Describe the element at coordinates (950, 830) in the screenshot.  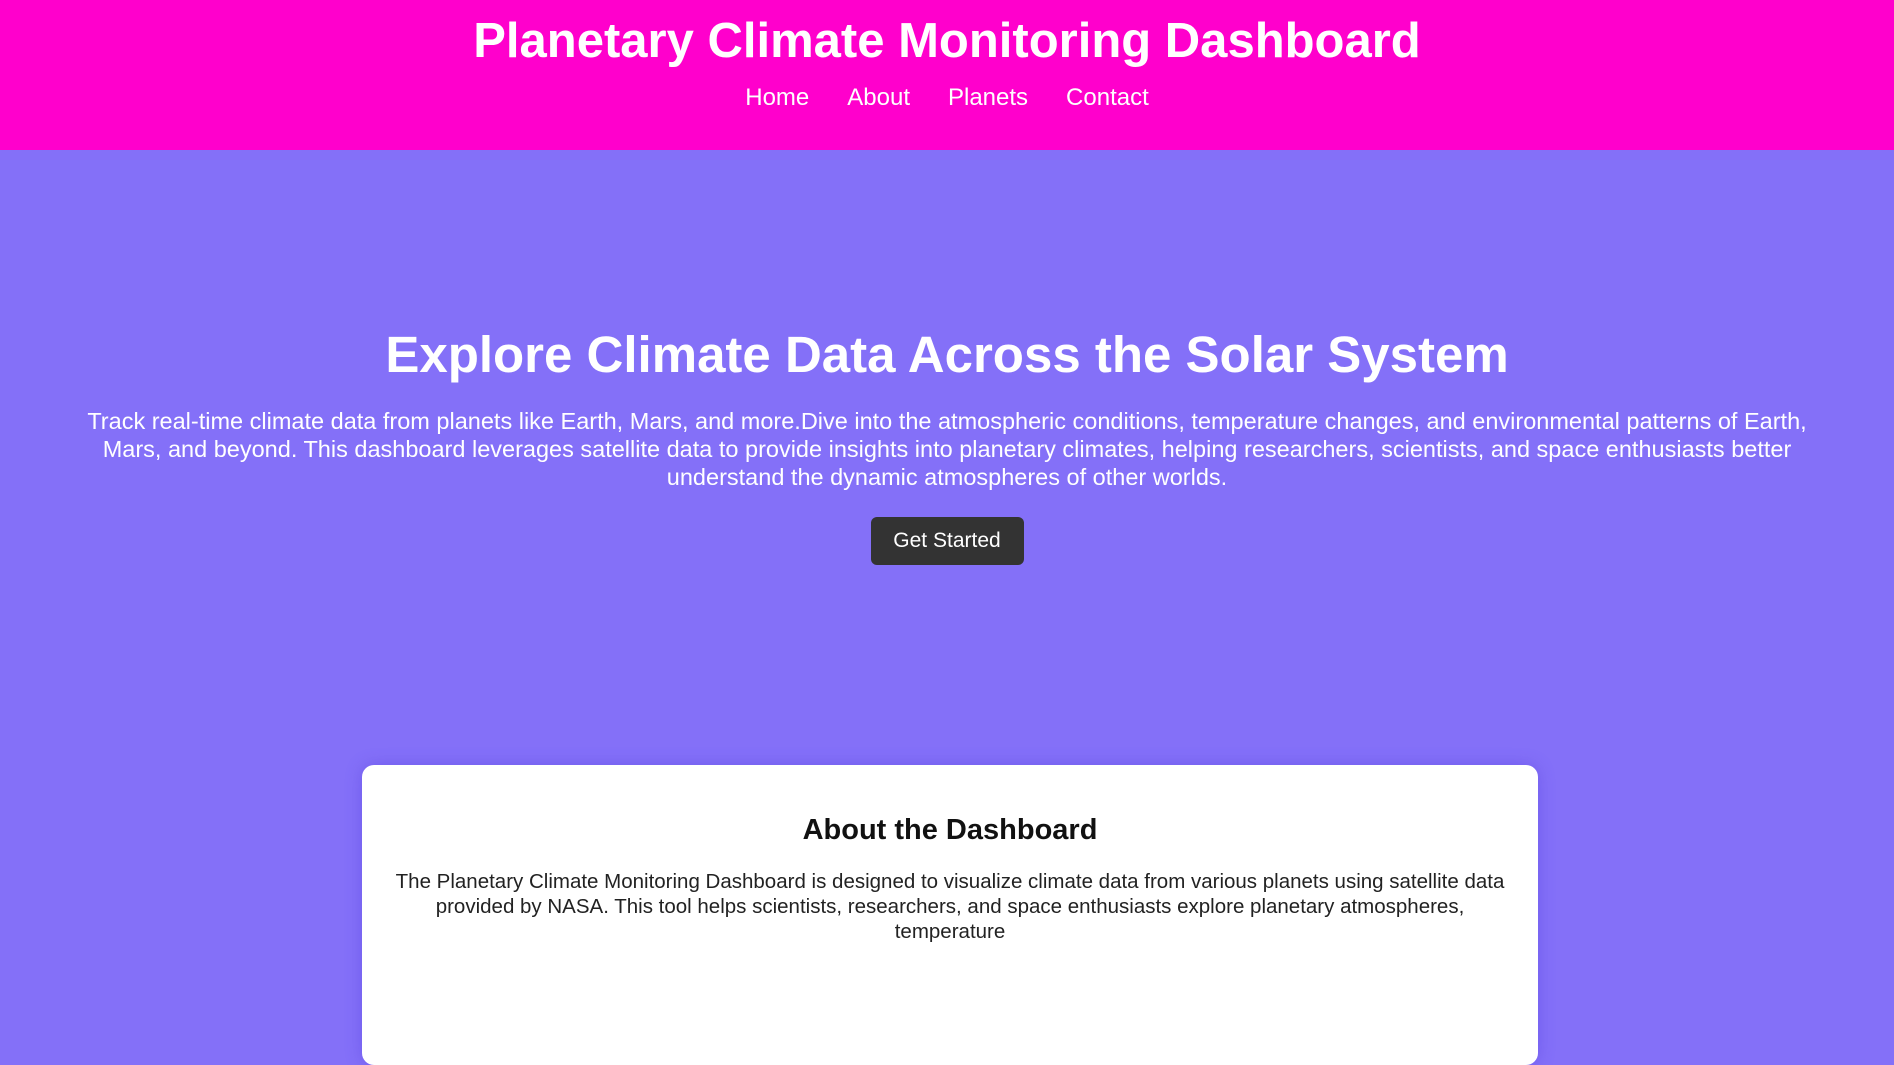
I see `about-title: About the Dashboard` at that location.